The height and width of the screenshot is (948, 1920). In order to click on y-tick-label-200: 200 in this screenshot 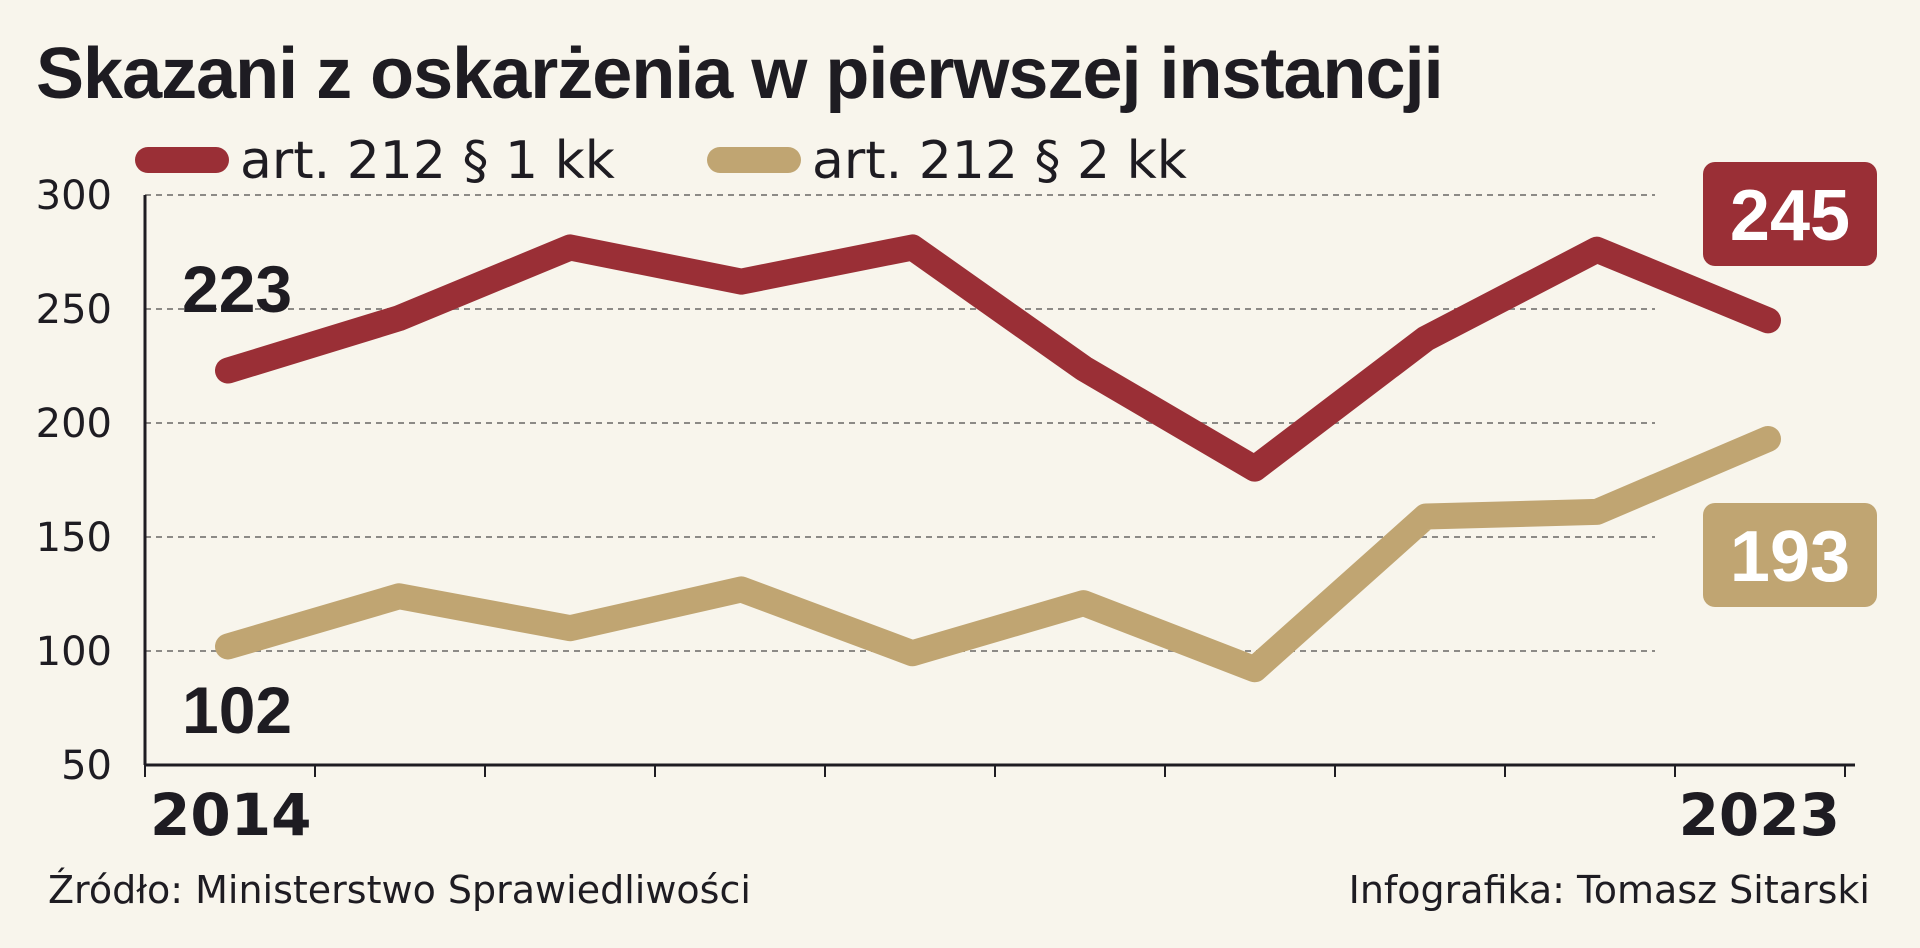, I will do `click(74, 424)`.